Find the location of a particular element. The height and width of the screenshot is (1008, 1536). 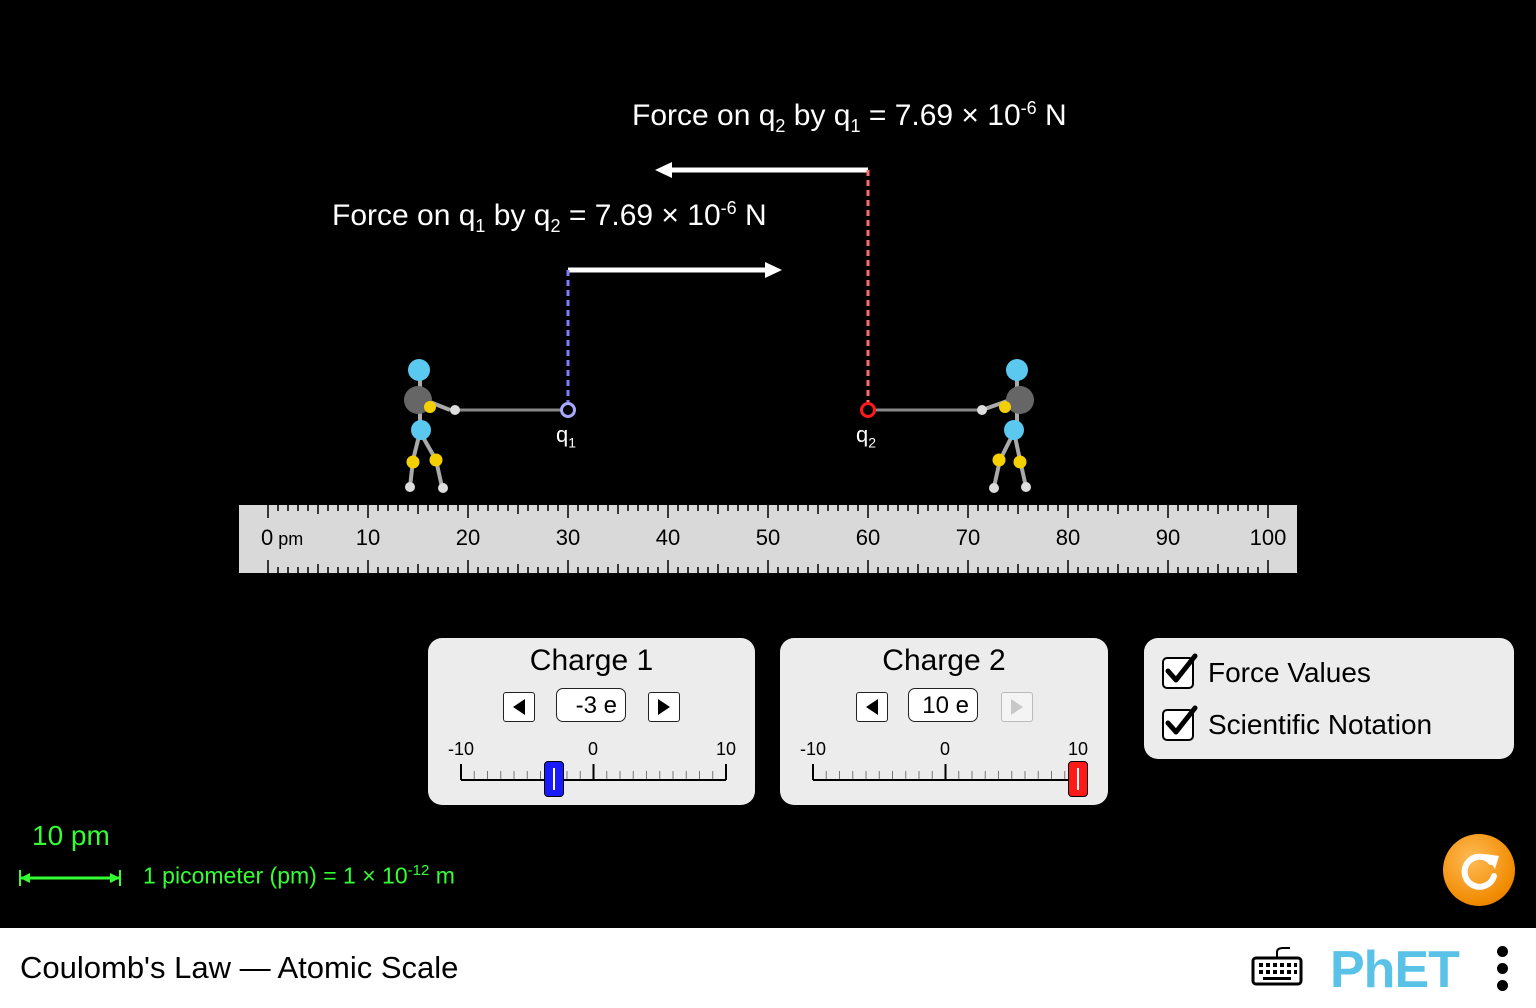

charge2-min-label: -10 is located at coordinates (813, 749).